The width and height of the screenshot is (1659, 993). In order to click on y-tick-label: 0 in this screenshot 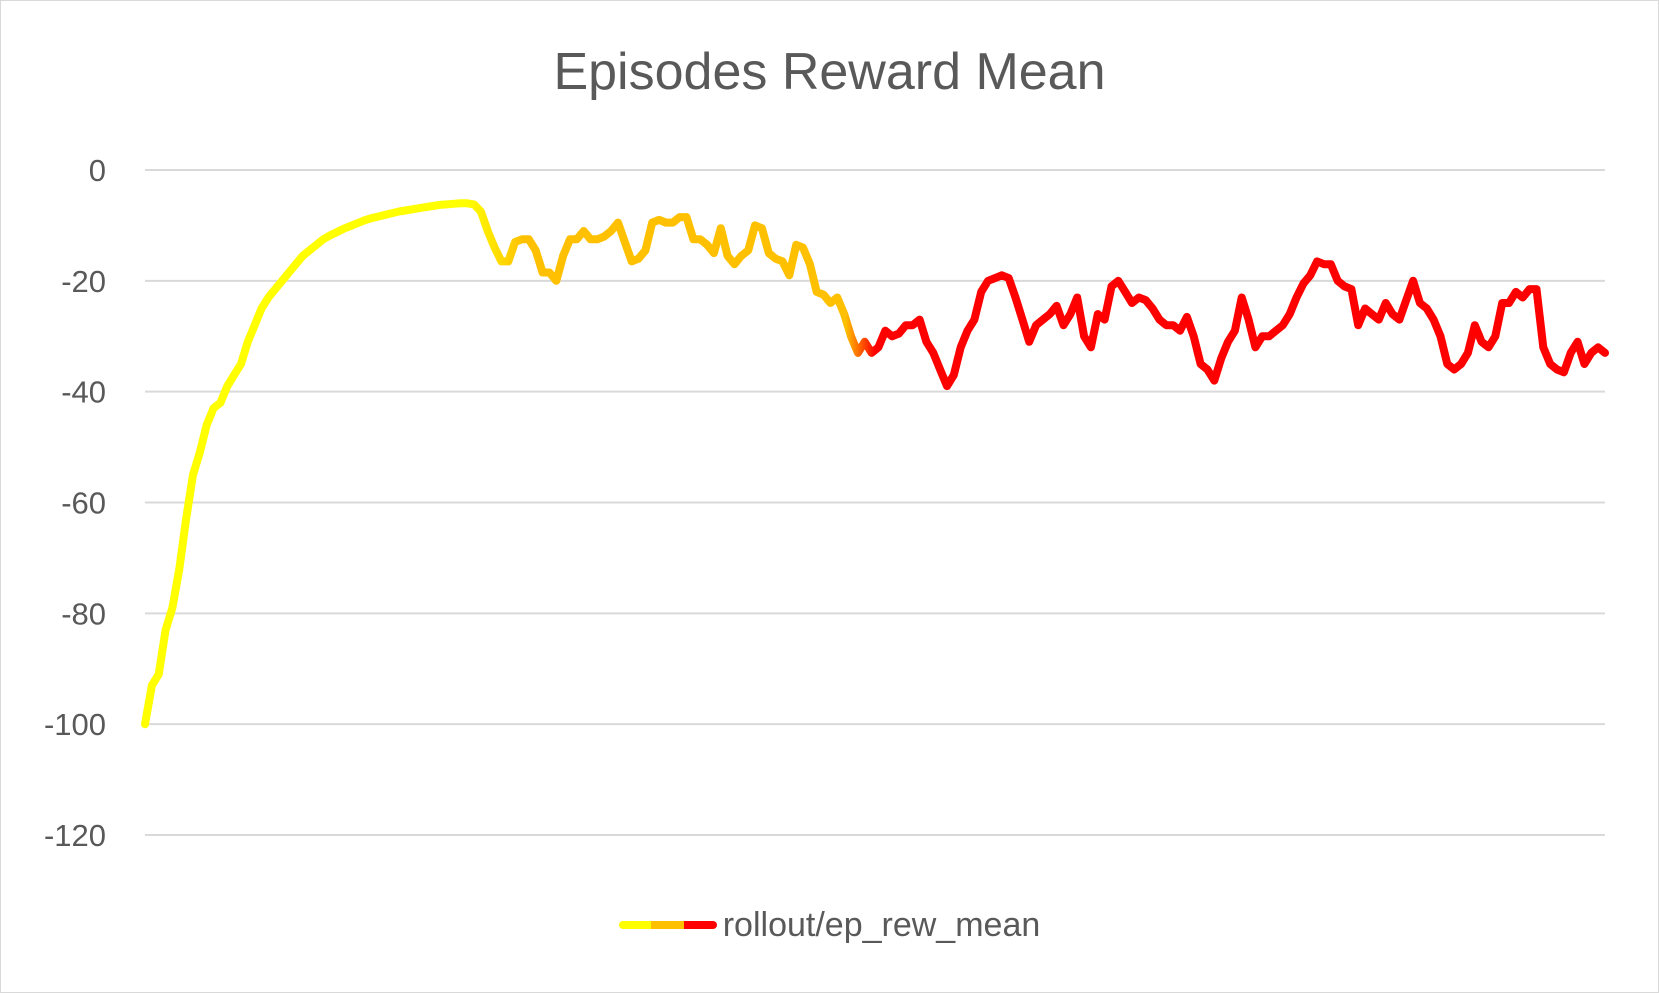, I will do `click(97, 170)`.